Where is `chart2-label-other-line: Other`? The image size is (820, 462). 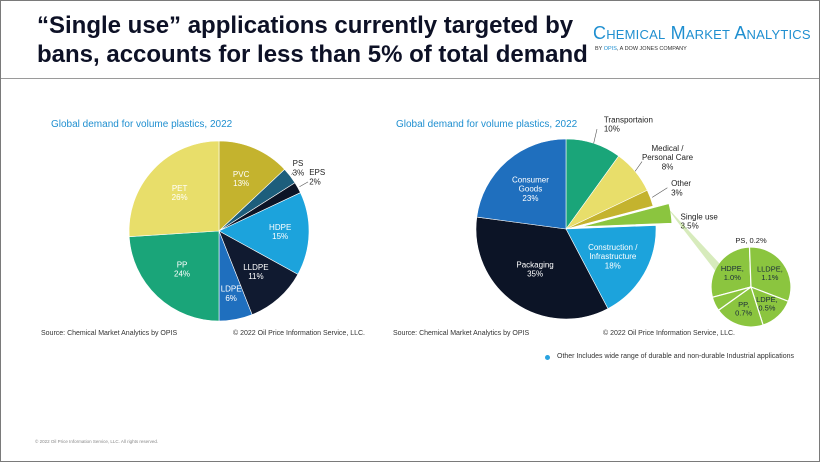
chart2-label-other-line: Other is located at coordinates (681, 183).